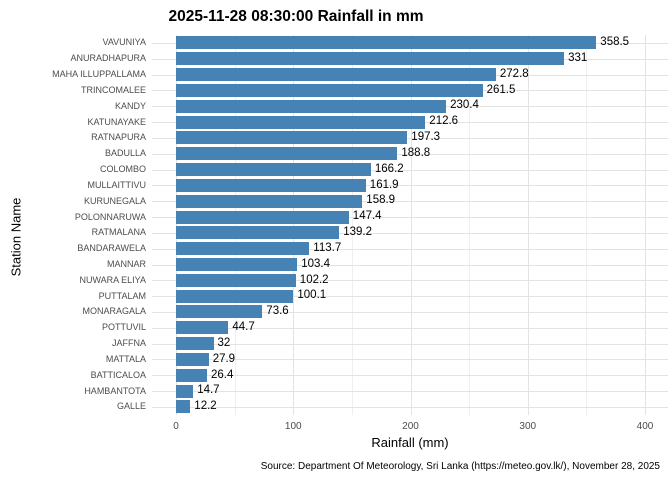  What do you see at coordinates (384, 184) in the screenshot?
I see `bar-value-label: 161.9` at bounding box center [384, 184].